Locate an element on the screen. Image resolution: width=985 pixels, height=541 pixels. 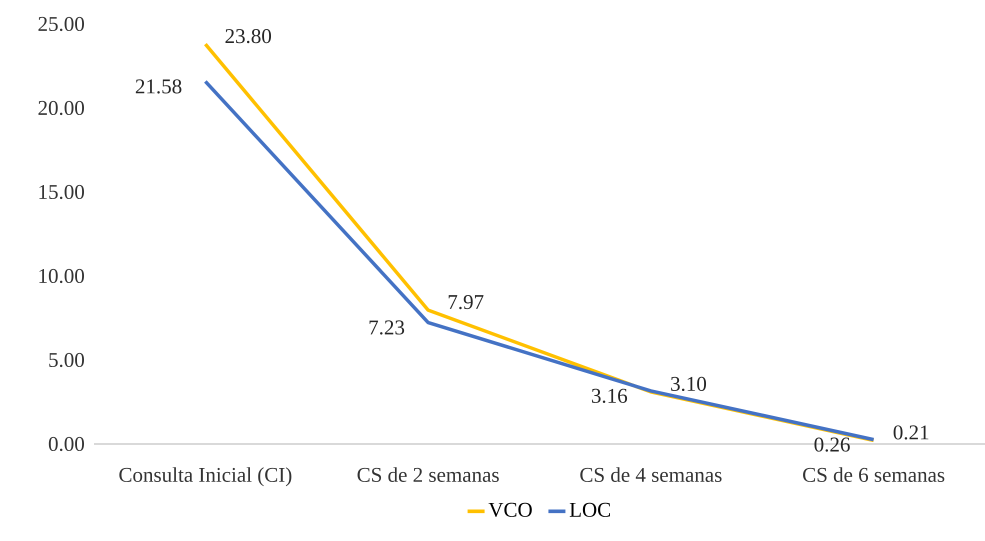
y-tick-label: 25.00 is located at coordinates (61, 24).